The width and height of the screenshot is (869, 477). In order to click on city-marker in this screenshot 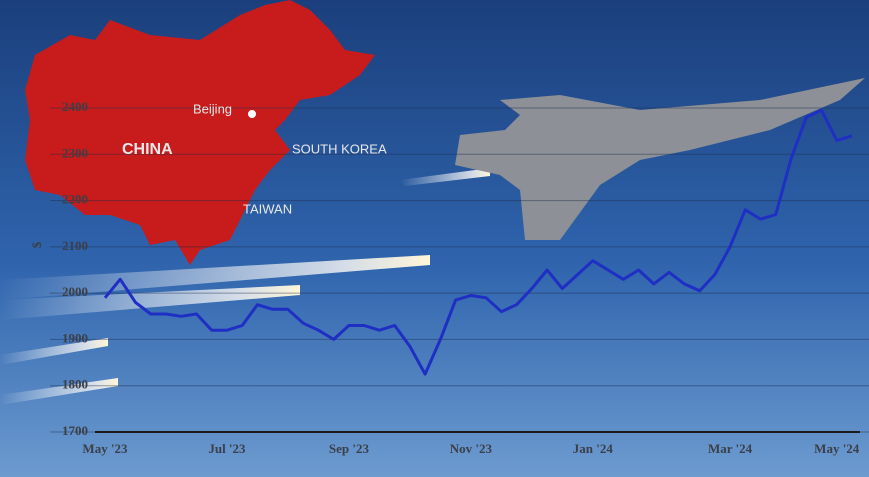, I will do `click(252, 114)`.